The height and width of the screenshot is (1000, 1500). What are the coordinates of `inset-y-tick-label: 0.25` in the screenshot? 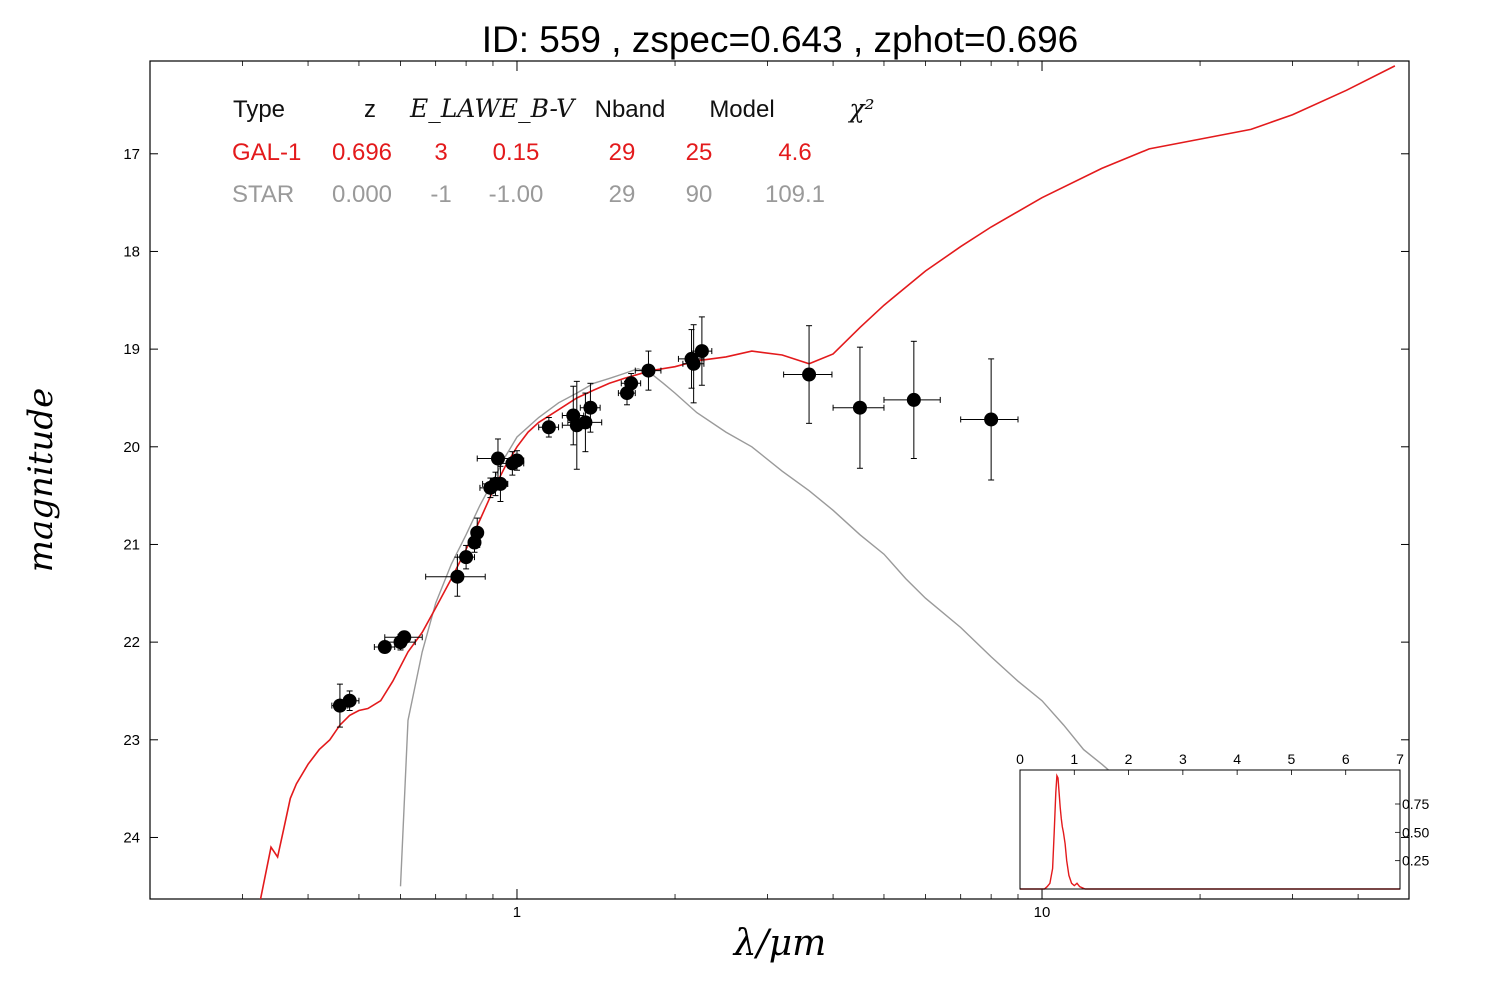 It's located at (1415, 861).